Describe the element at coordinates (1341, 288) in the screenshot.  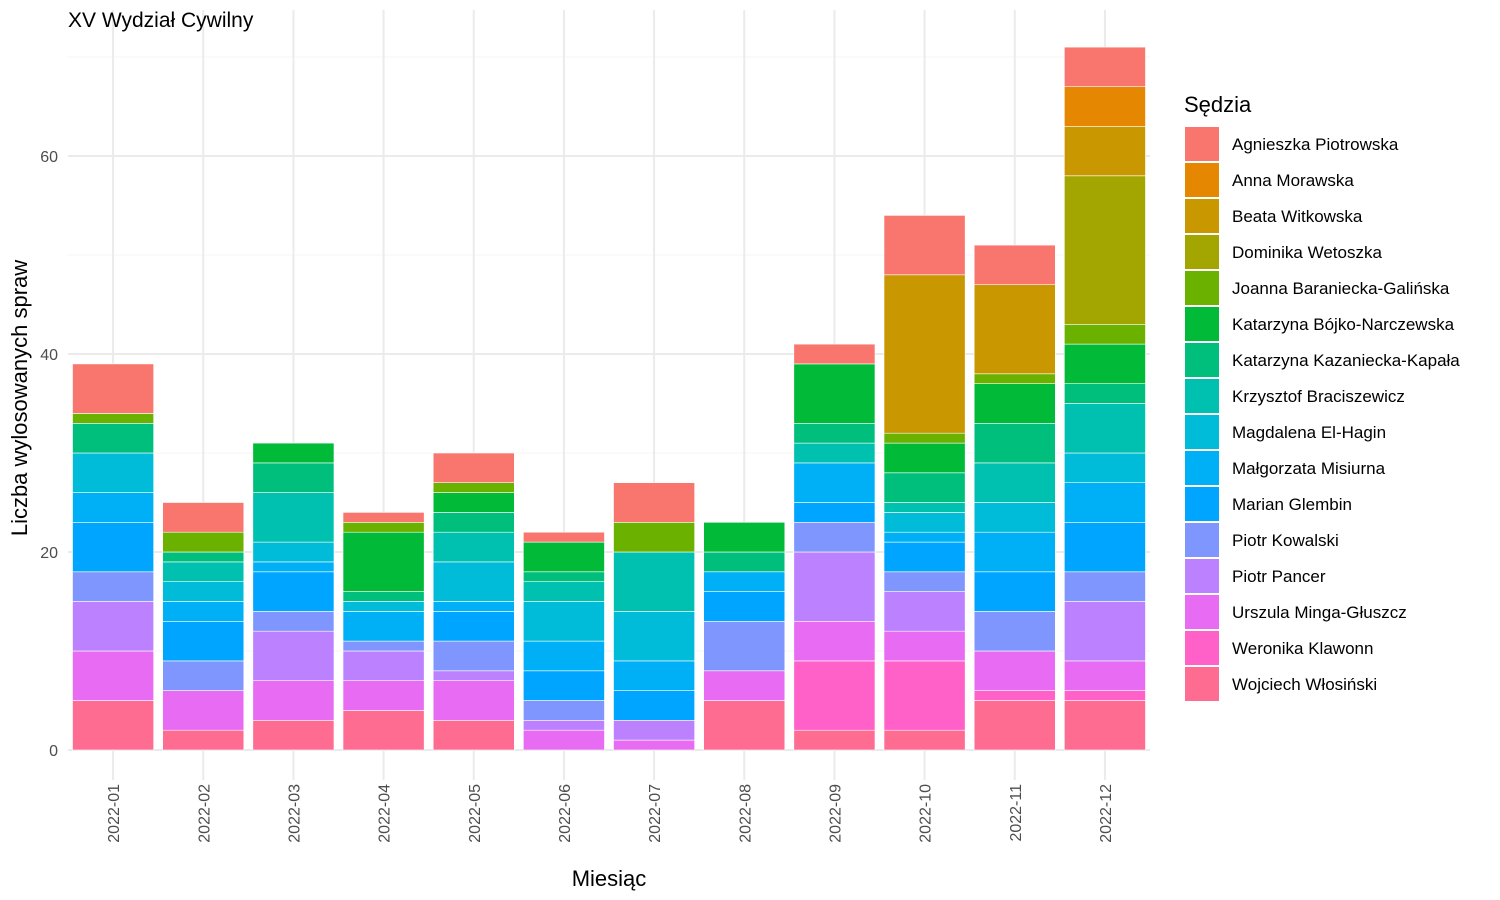
I see `legend-label: Joanna Baraniecka-Galińska` at that location.